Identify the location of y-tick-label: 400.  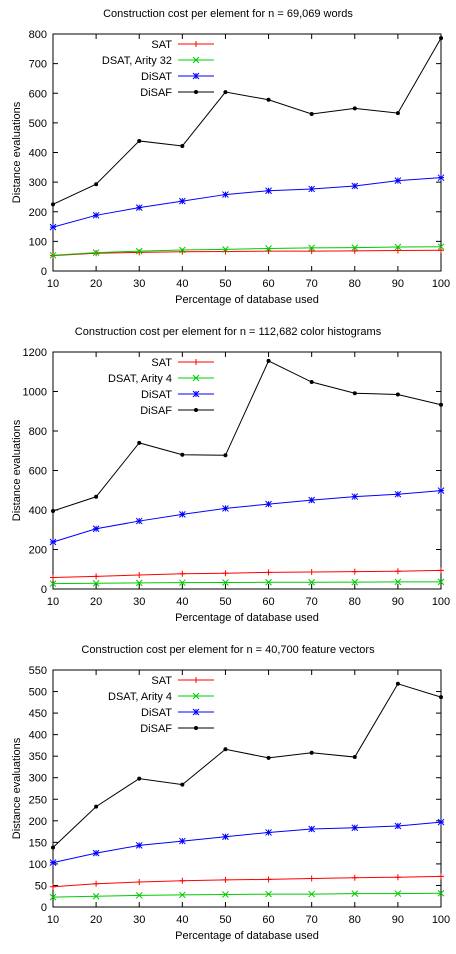
(38, 736).